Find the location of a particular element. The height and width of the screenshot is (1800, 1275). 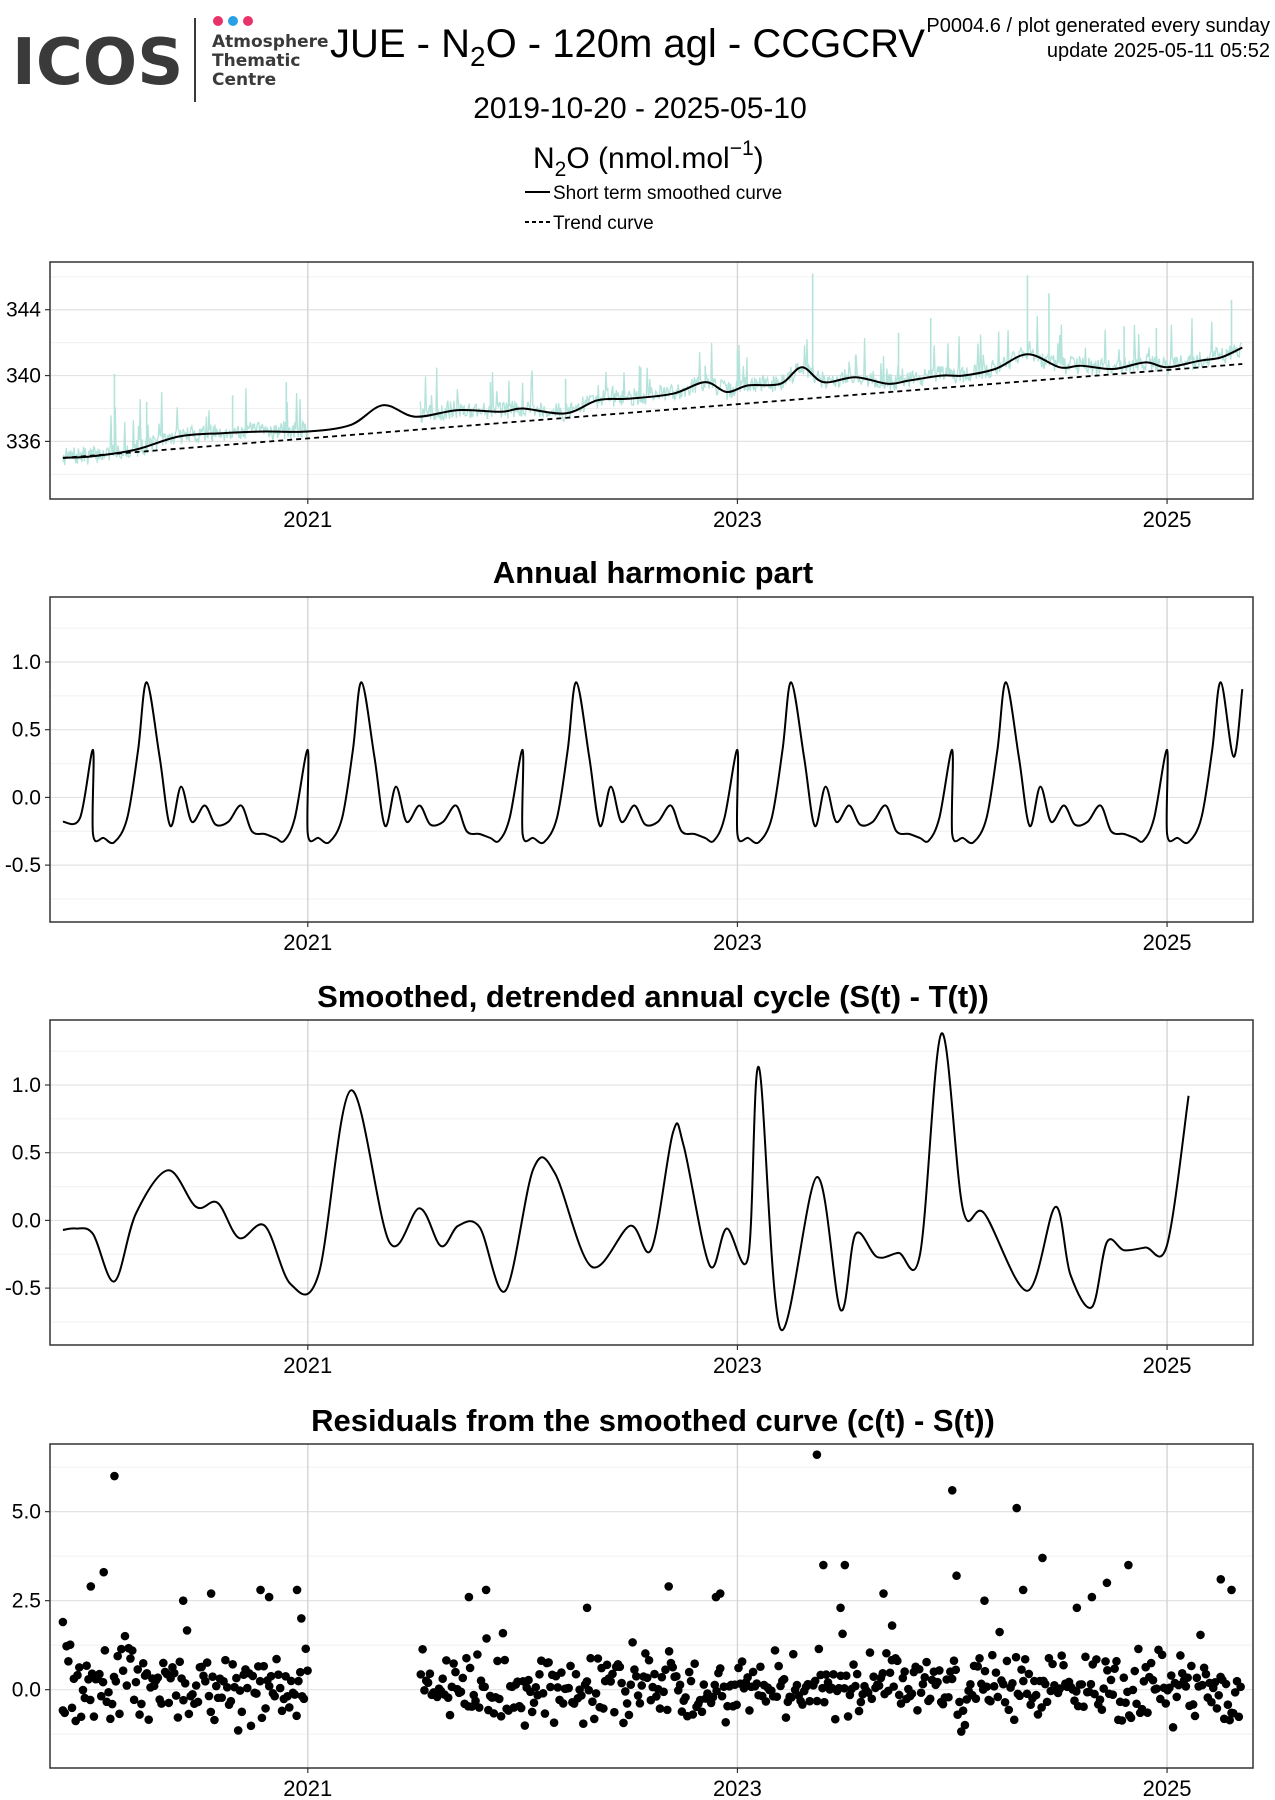

legend-label-trend: Trend curve is located at coordinates (603, 223).